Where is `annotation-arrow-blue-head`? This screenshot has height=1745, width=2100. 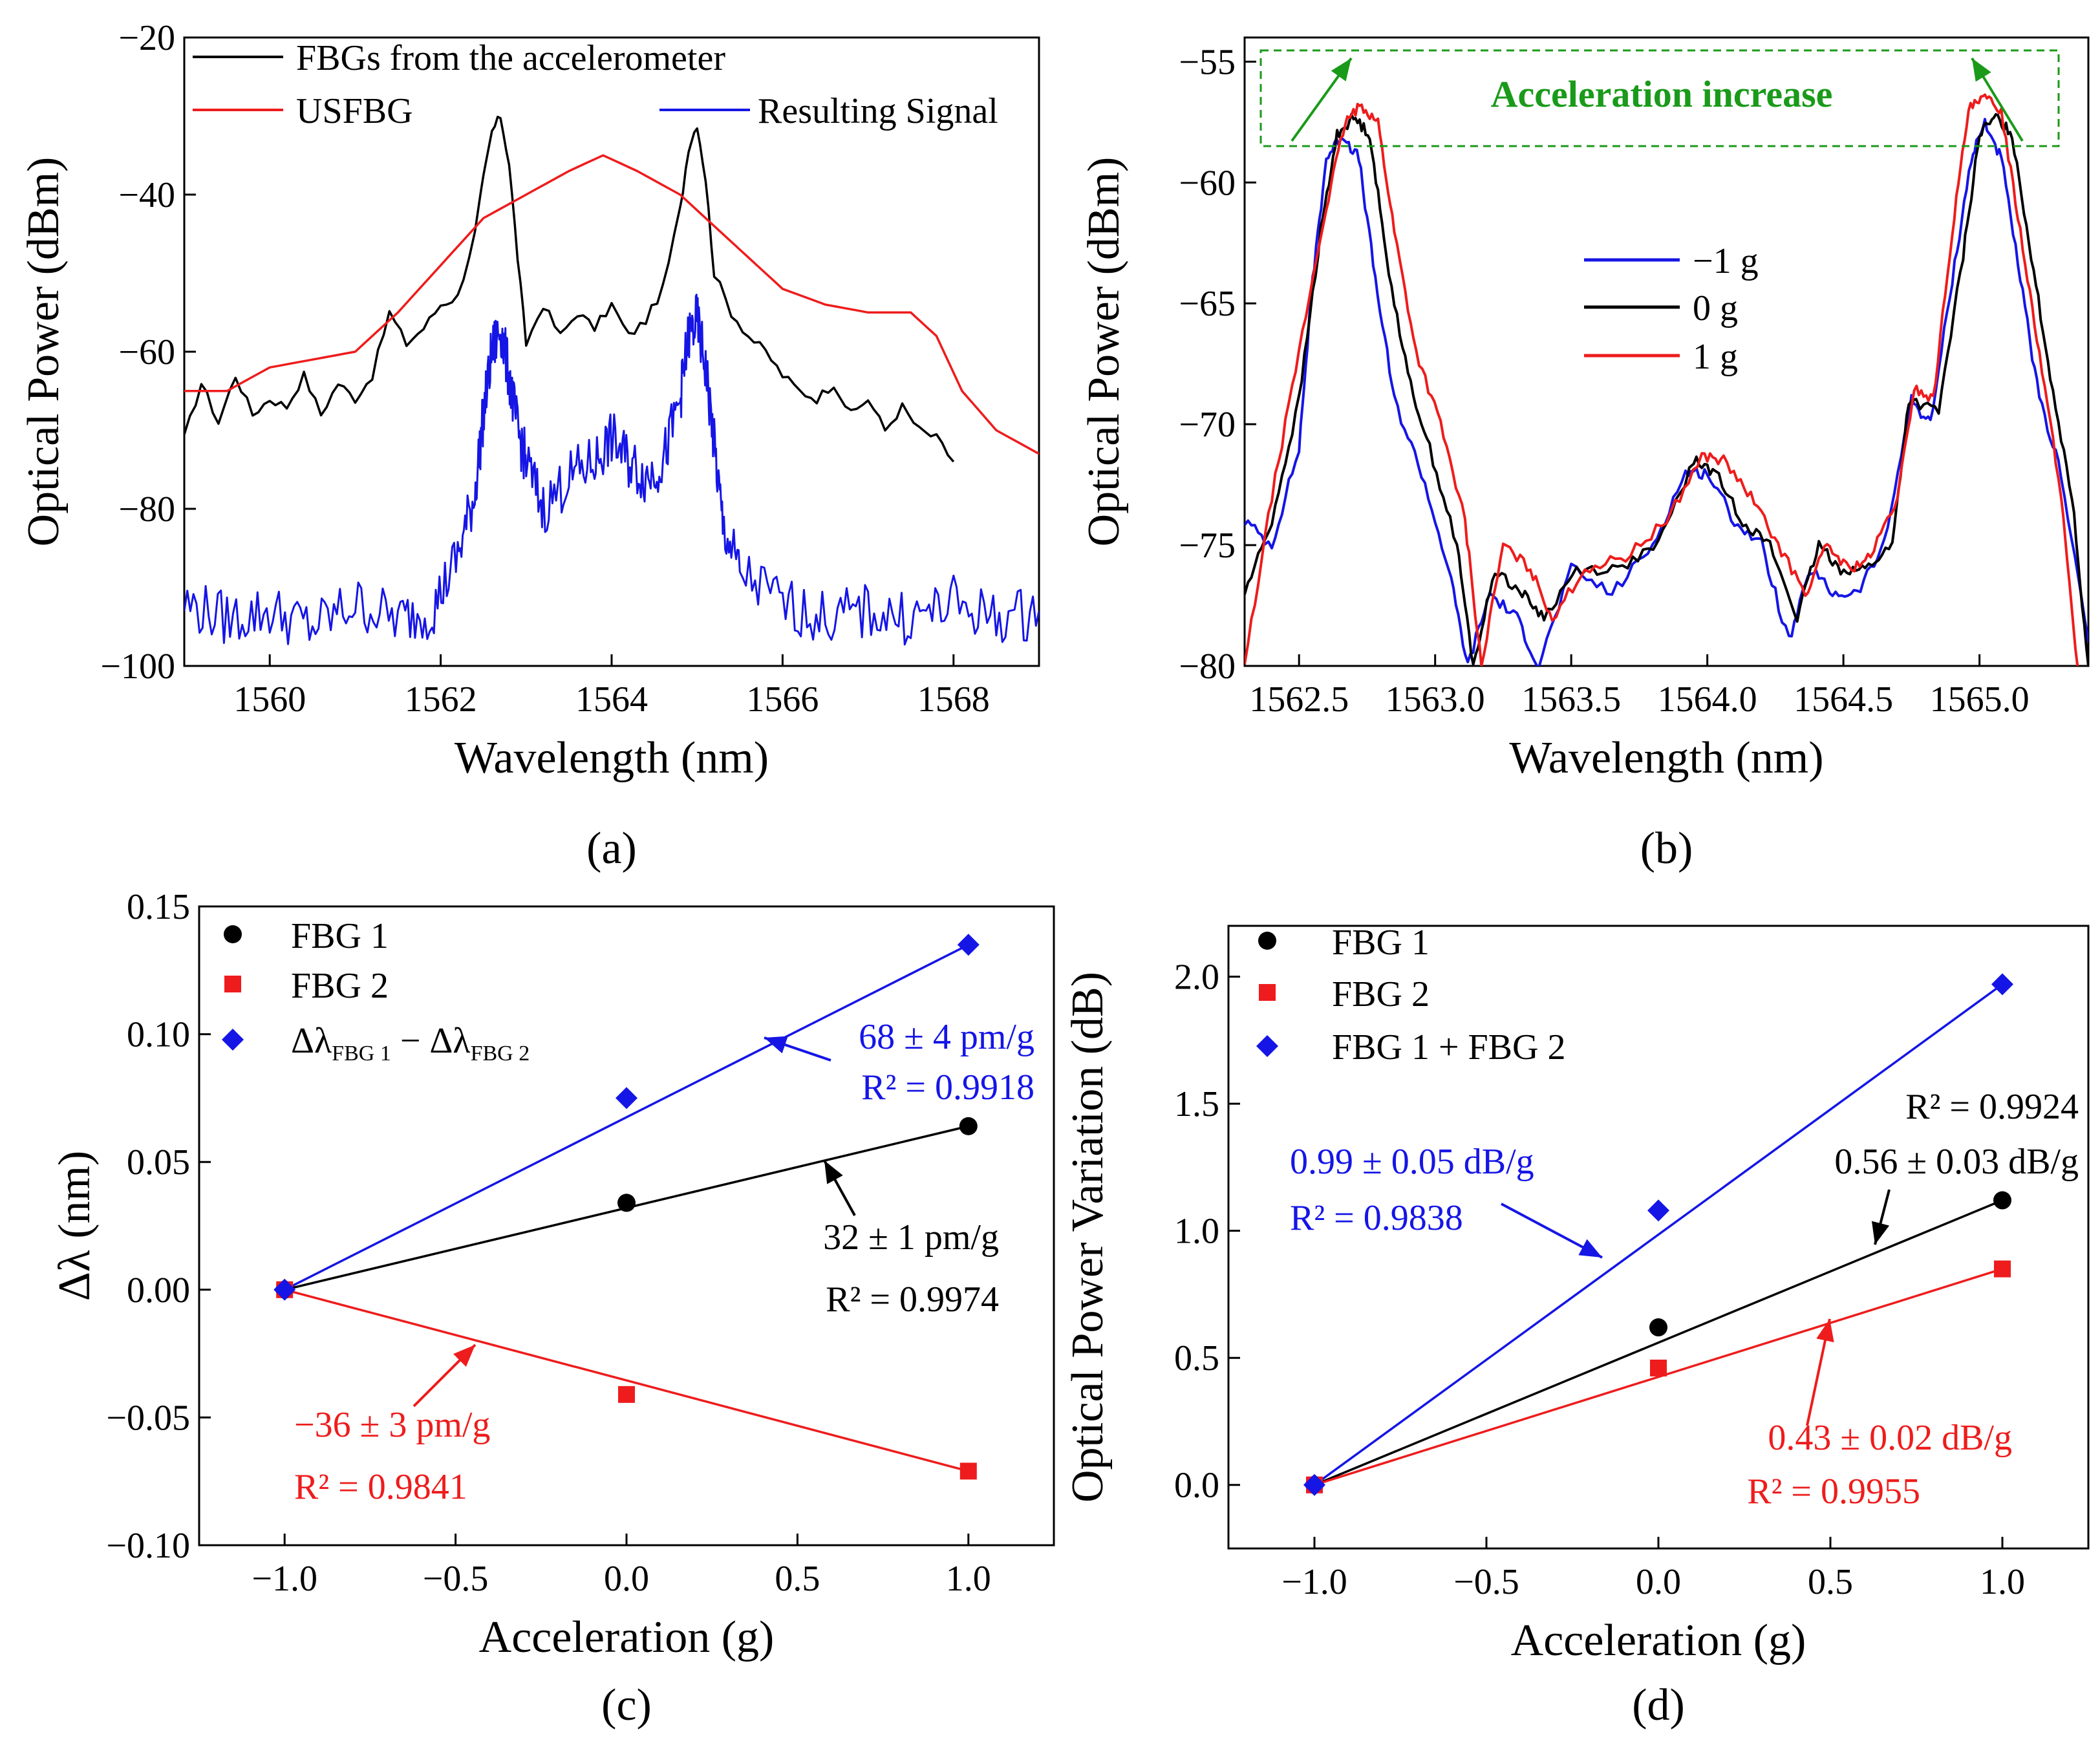 annotation-arrow-blue-head is located at coordinates (1590, 1248).